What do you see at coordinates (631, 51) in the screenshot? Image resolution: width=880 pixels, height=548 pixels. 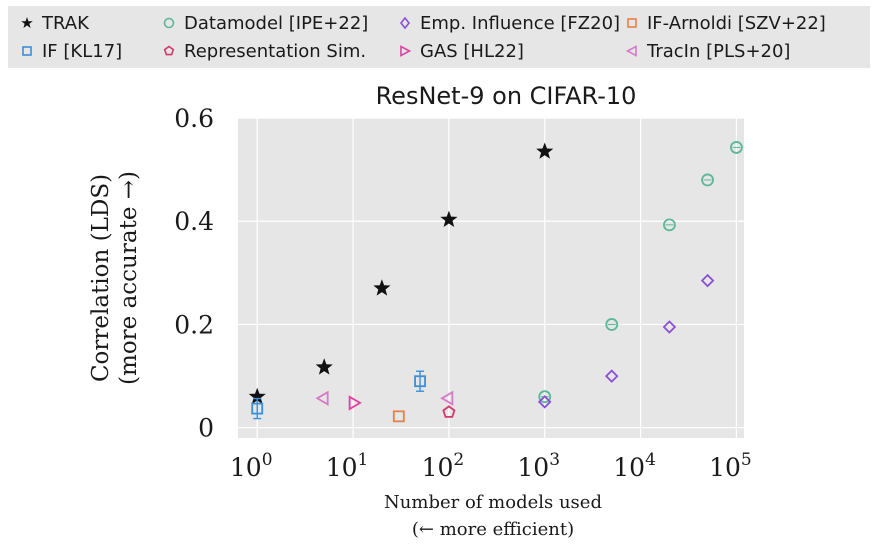 I see `triangle-left-icon` at bounding box center [631, 51].